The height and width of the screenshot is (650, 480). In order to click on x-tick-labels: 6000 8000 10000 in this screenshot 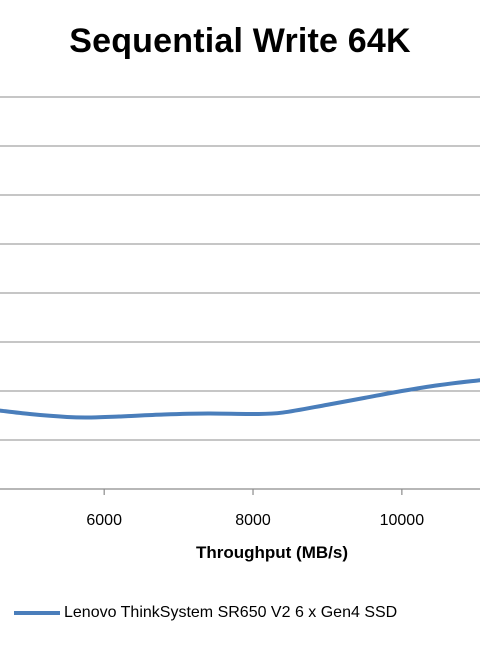, I will do `click(255, 509)`.